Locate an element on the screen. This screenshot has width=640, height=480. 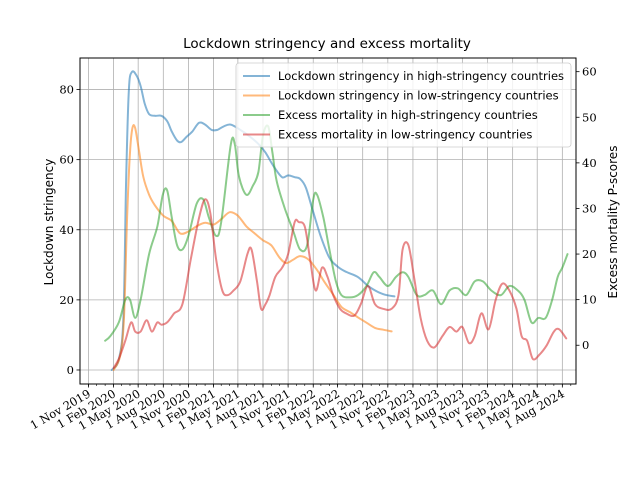
y-tick-label: 80 is located at coordinates (66, 90).